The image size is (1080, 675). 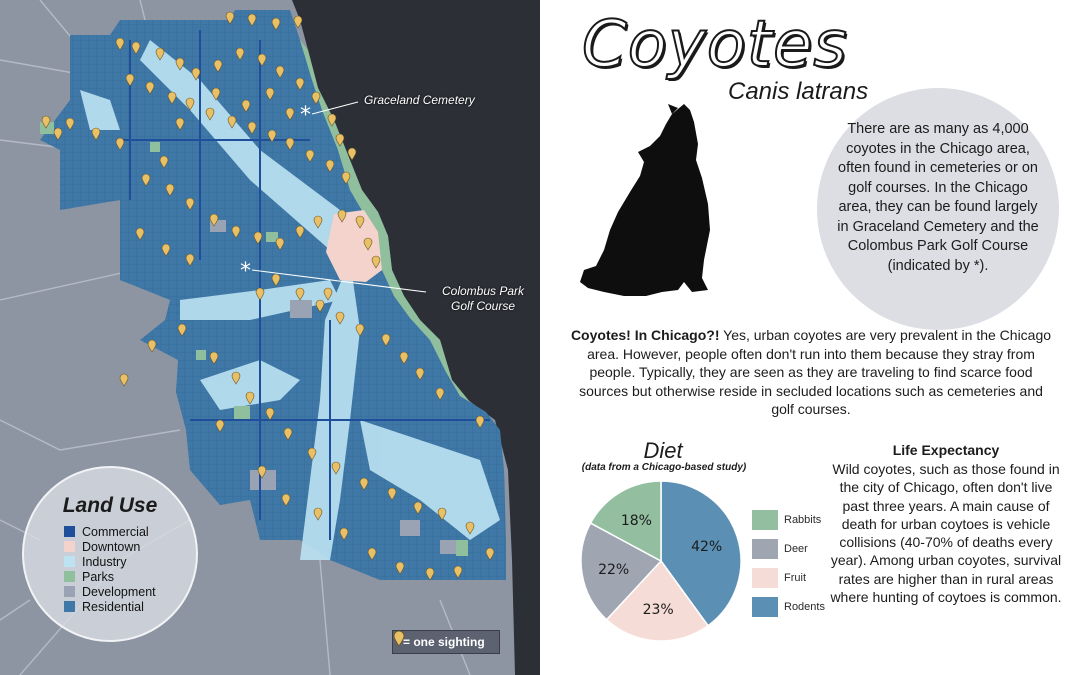 I want to click on legend-item-commercial: Commercial, so click(x=106, y=531).